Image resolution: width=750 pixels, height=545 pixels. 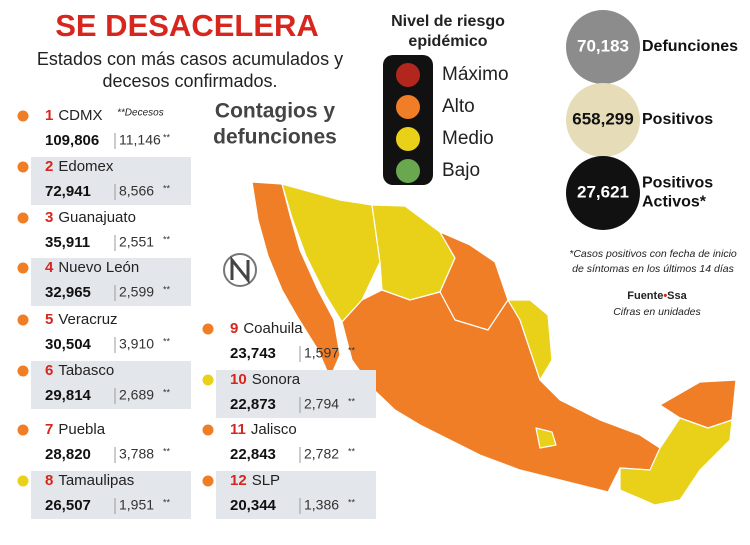 What do you see at coordinates (136, 191) in the screenshot?
I see `state-deaths: 8,566` at bounding box center [136, 191].